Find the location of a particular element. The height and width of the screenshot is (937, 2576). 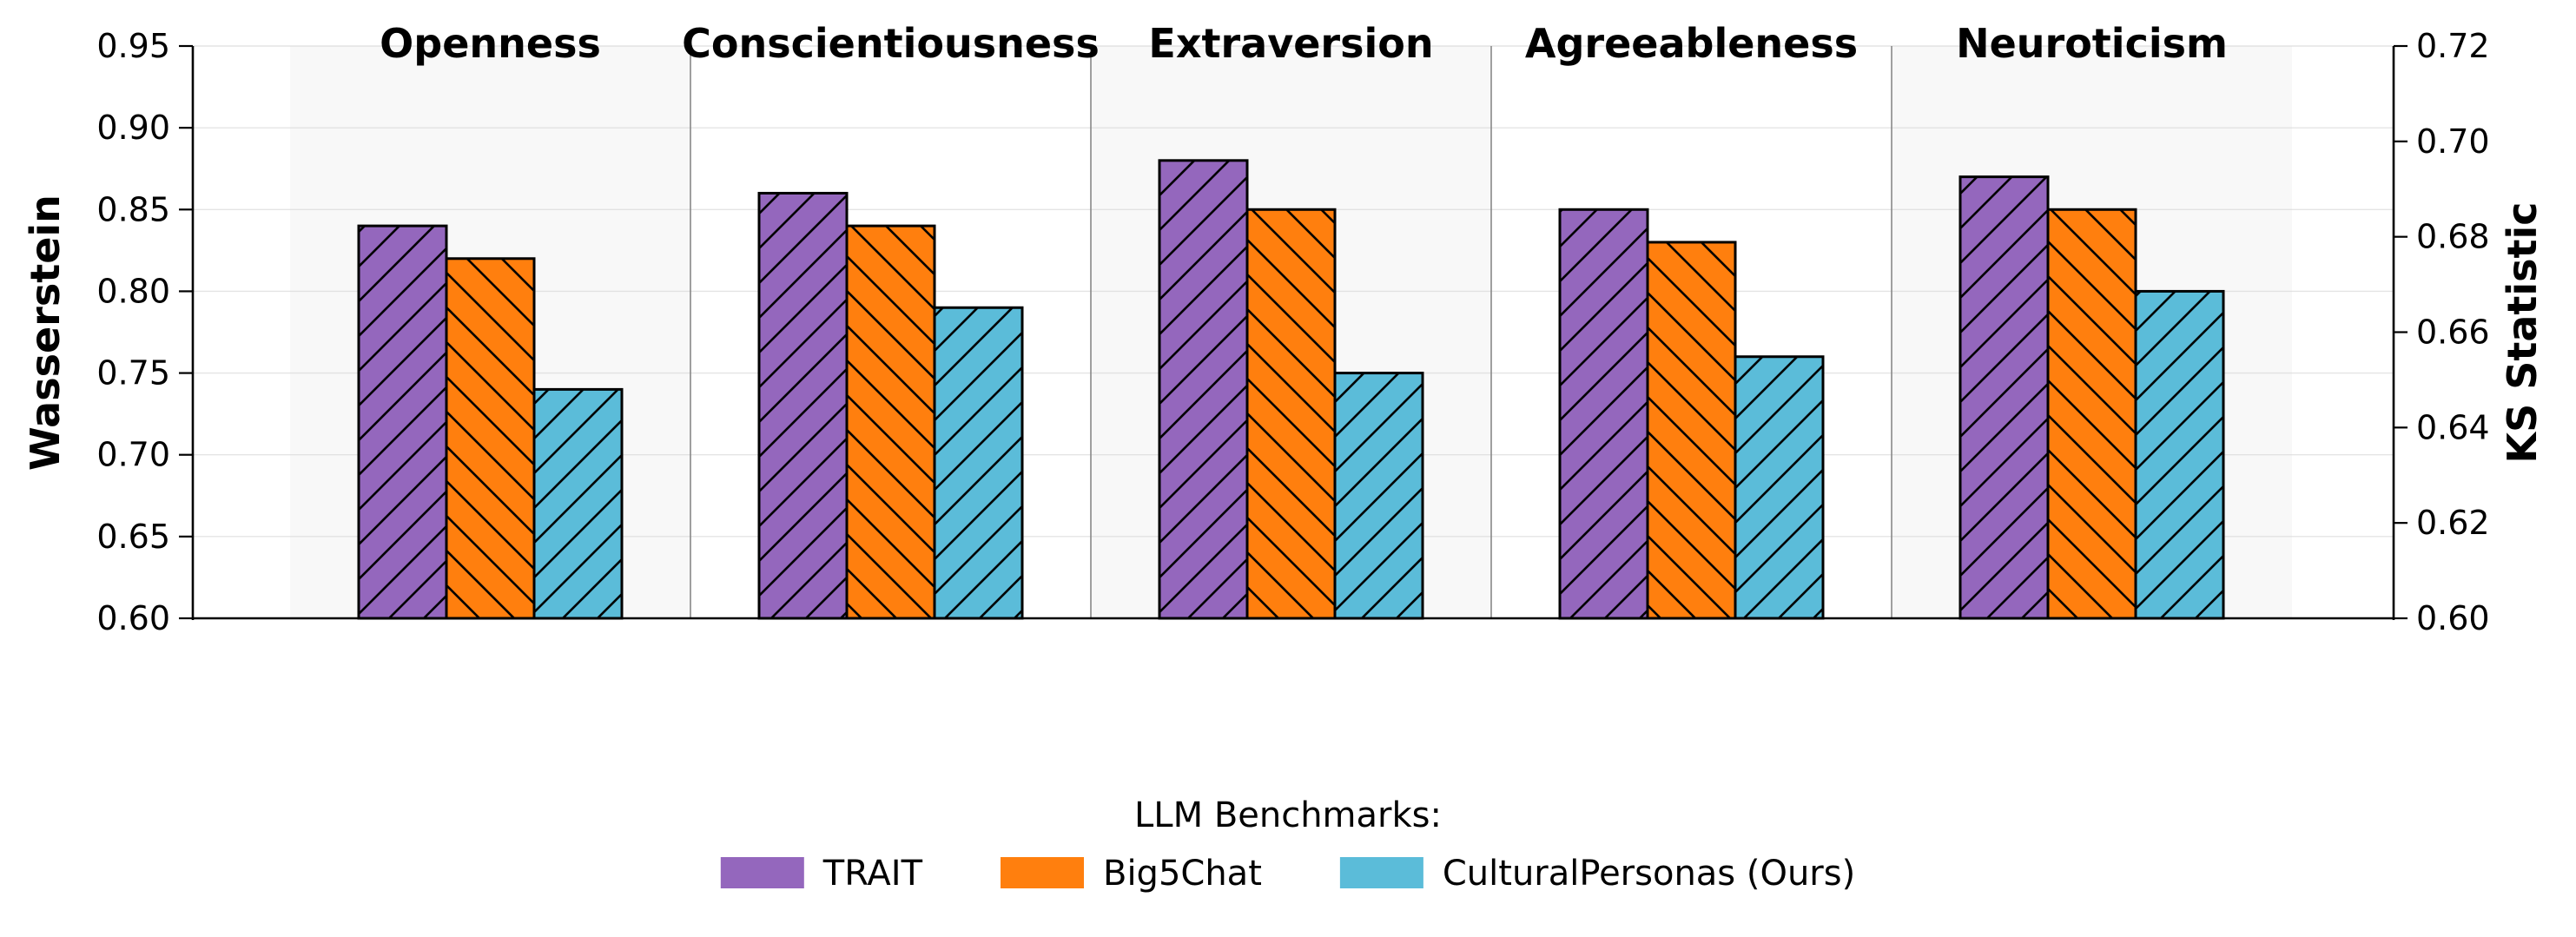

y-tick-label: 0.70 is located at coordinates (133, 455).